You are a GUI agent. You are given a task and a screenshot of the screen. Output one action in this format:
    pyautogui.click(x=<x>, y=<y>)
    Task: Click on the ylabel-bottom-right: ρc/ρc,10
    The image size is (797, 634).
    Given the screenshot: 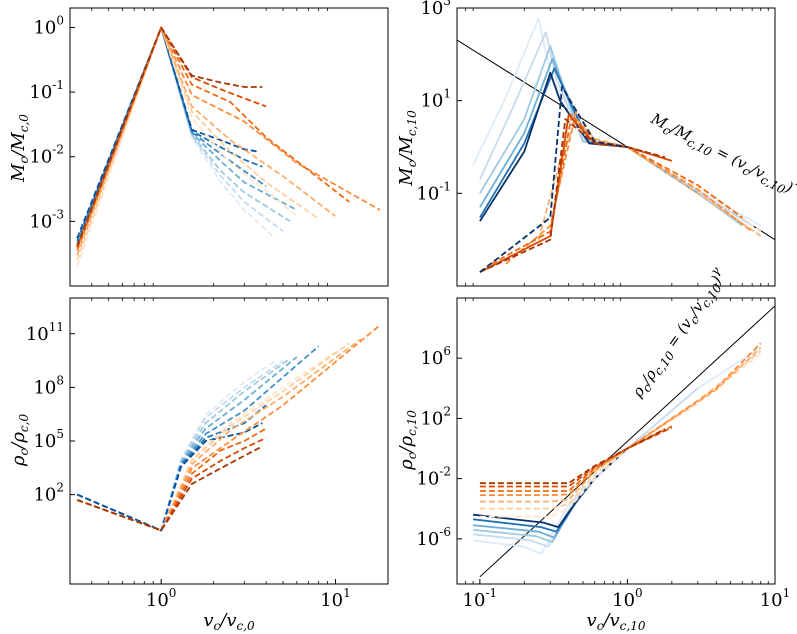 What is the action you would take?
    pyautogui.click(x=407, y=440)
    